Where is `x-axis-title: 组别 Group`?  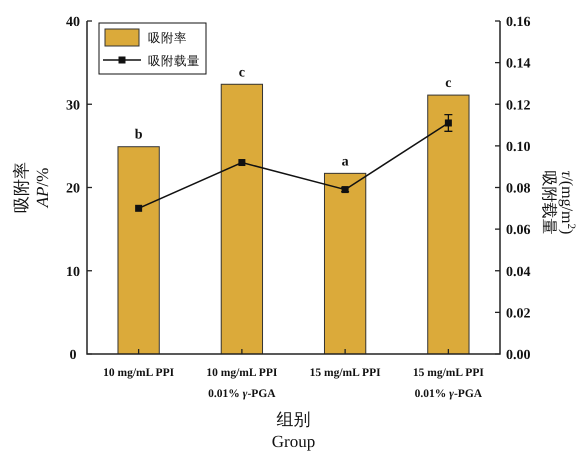 x-axis-title: 组别 Group is located at coordinates (294, 430).